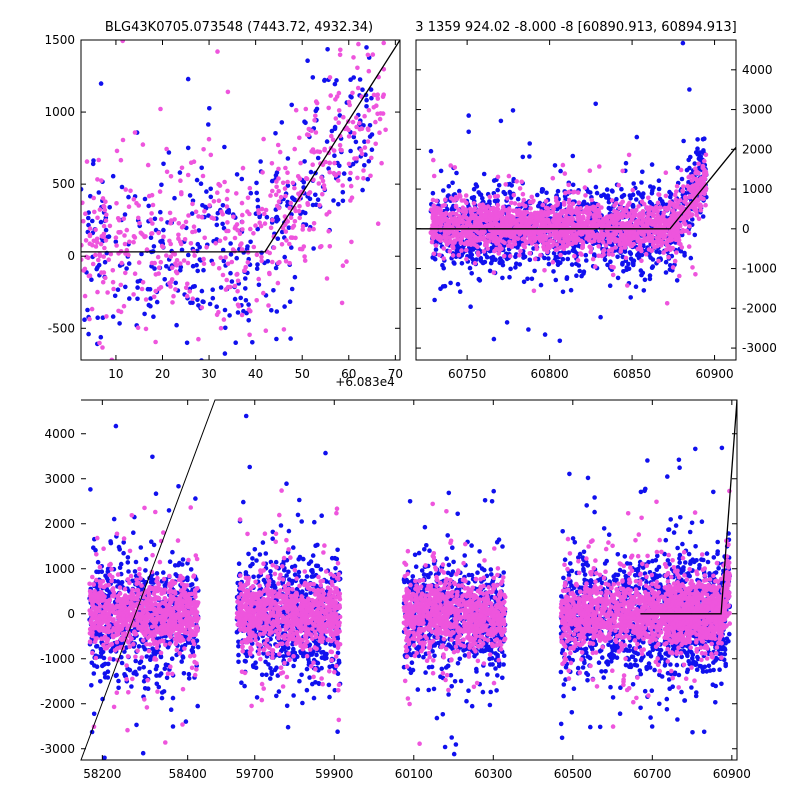 The width and height of the screenshot is (800, 800). What do you see at coordinates (255, 374) in the screenshot?
I see `x-tick-label: 40` at bounding box center [255, 374].